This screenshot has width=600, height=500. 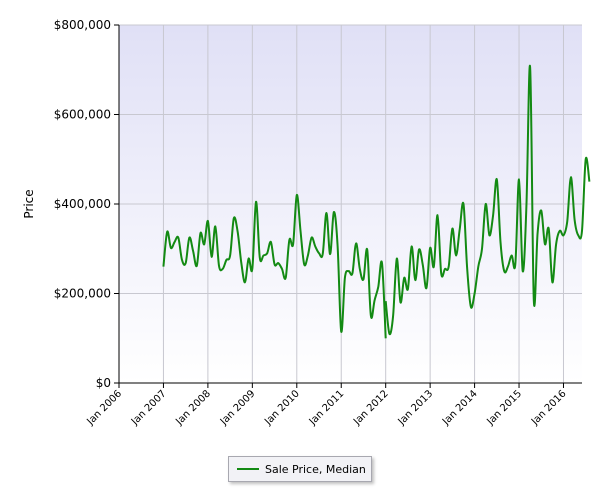 What do you see at coordinates (505, 408) in the screenshot?
I see `x-tick-label-9: Jan 2015` at bounding box center [505, 408].